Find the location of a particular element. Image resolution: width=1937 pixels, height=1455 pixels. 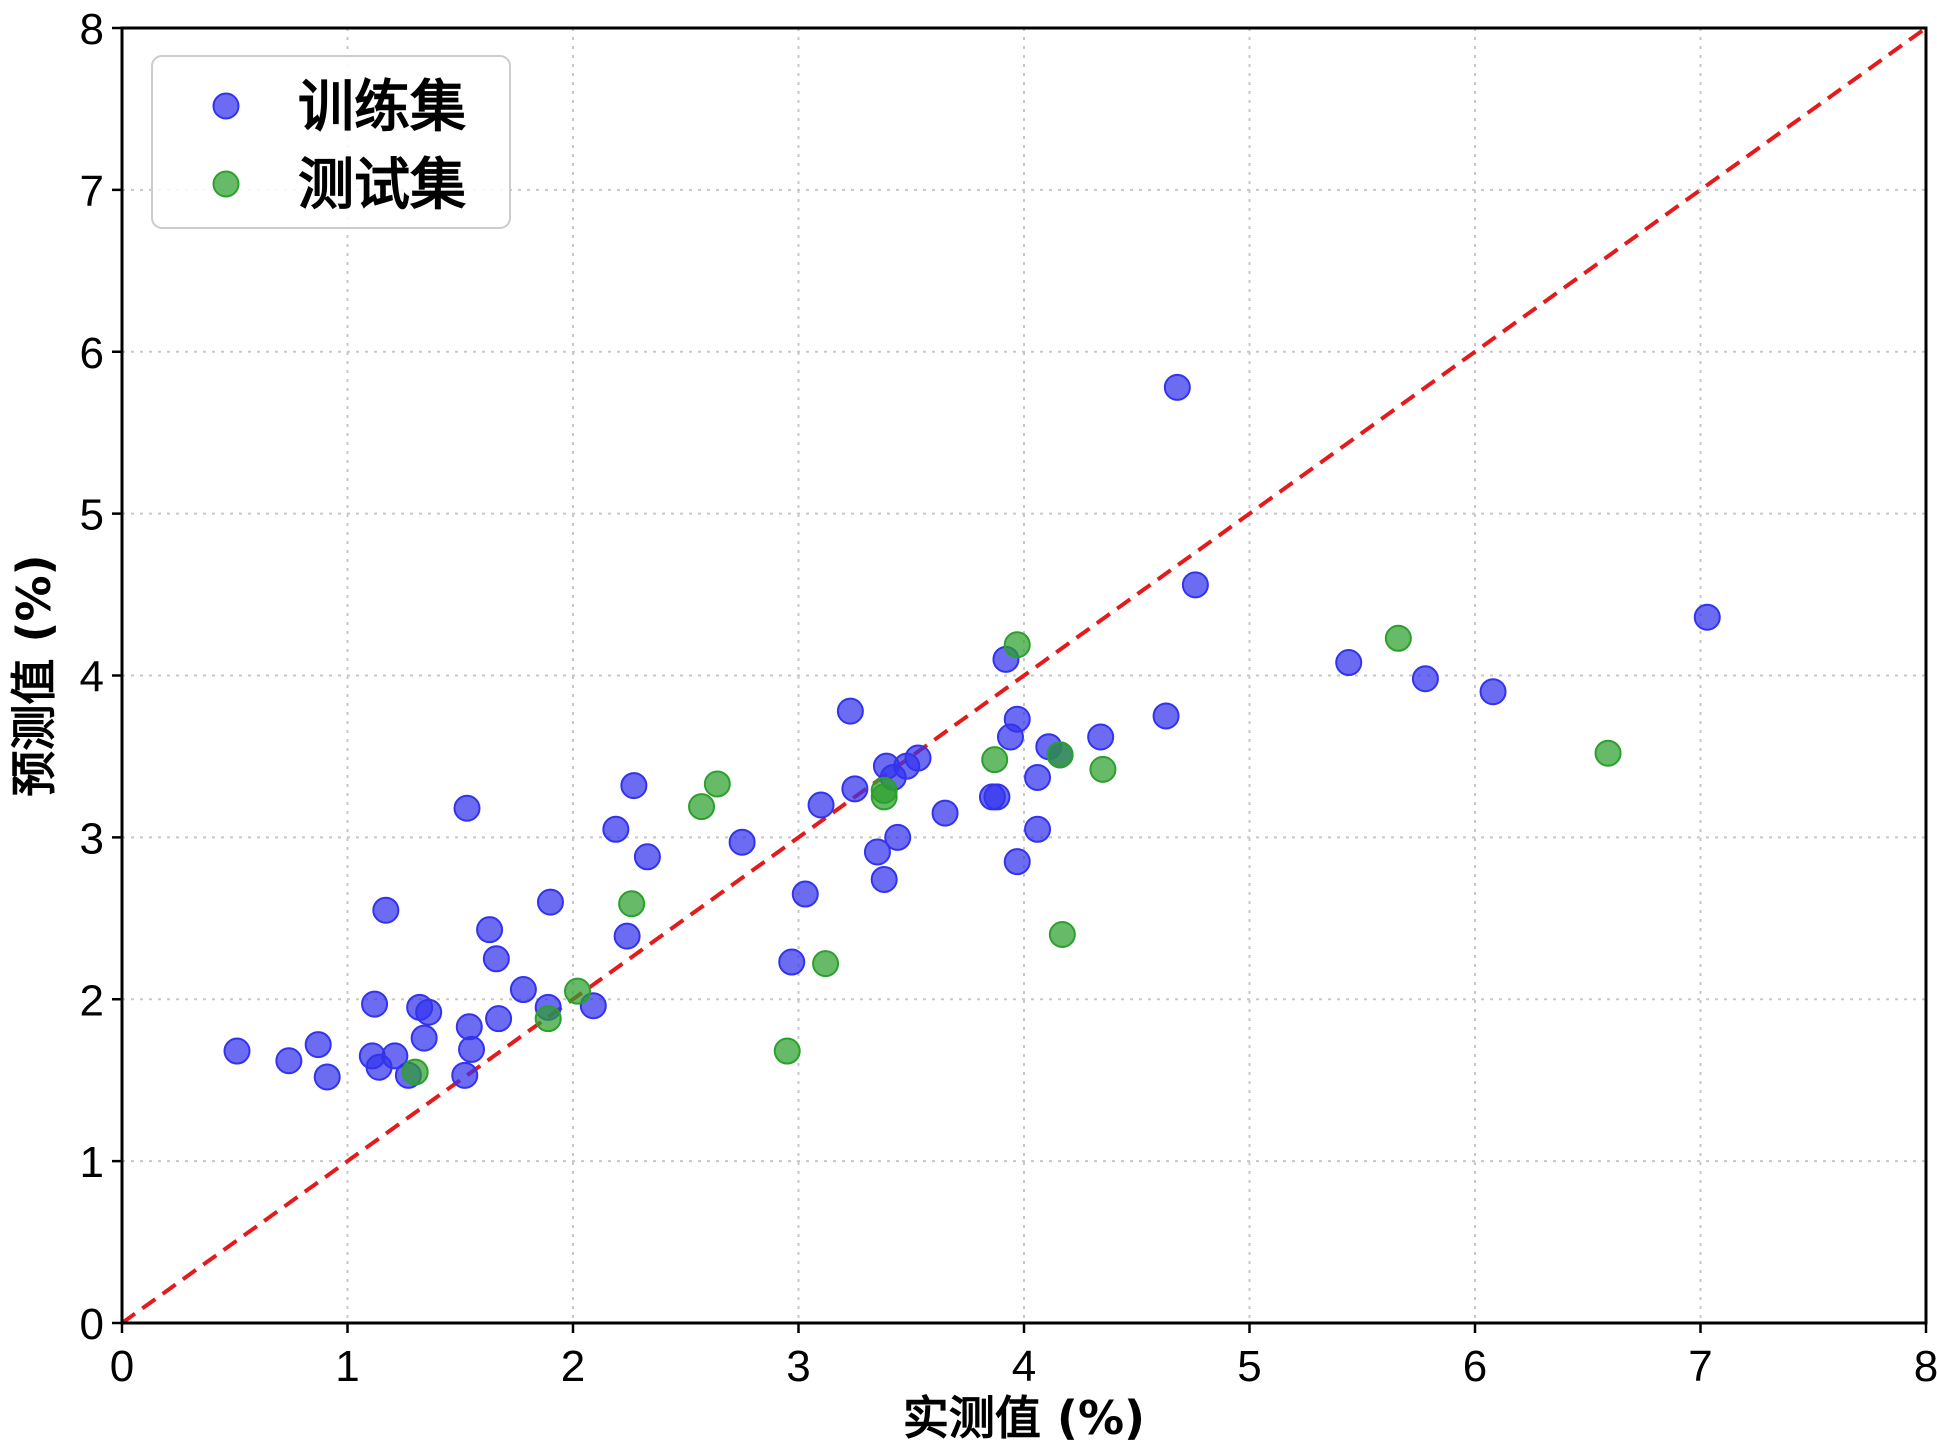

x-tick-label-6: 6 is located at coordinates (1475, 1366).